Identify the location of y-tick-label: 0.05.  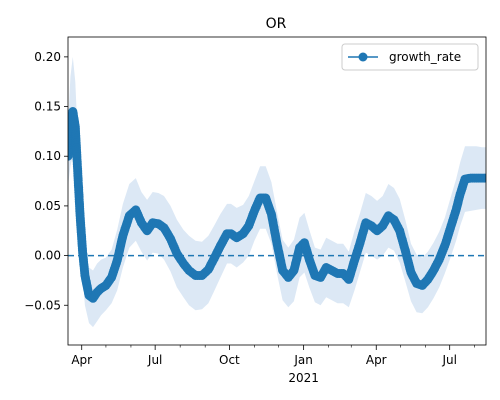
(47, 206).